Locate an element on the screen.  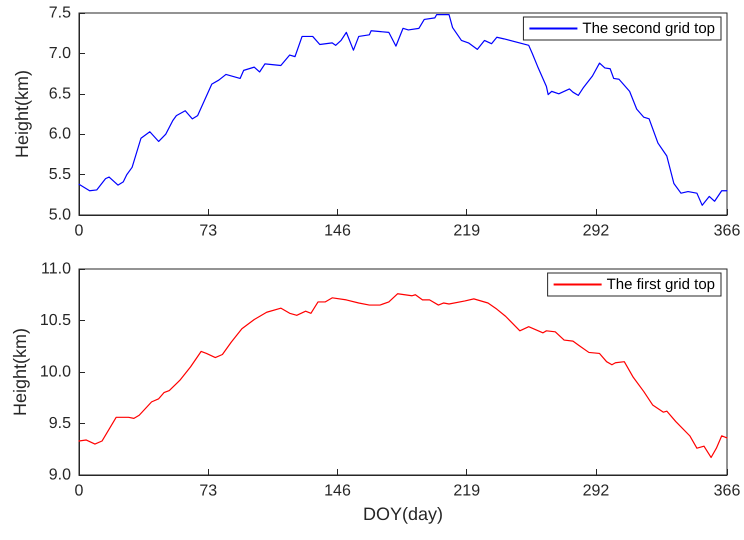
y-tick-label: 6.0 is located at coordinates (60, 134).